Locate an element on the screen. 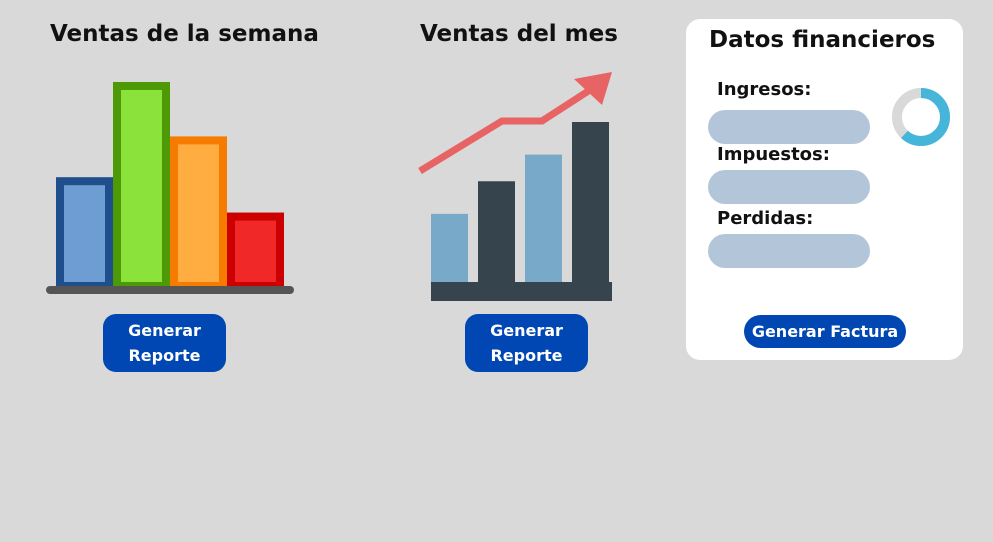 This screenshot has width=993, height=542. weekly-report-button-label-line2: Reporte is located at coordinates (164, 355).